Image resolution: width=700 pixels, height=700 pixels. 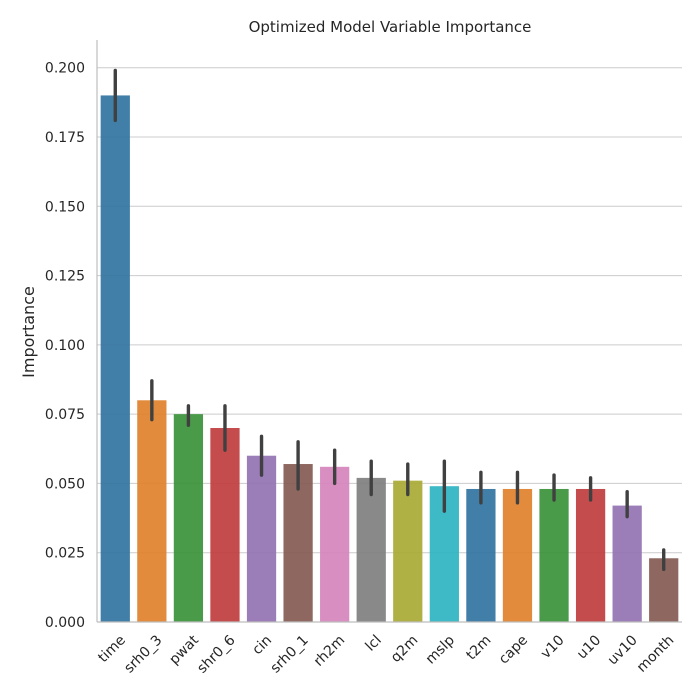 What do you see at coordinates (290, 654) in the screenshot?
I see `x-tick-label: srh0_1` at bounding box center [290, 654].